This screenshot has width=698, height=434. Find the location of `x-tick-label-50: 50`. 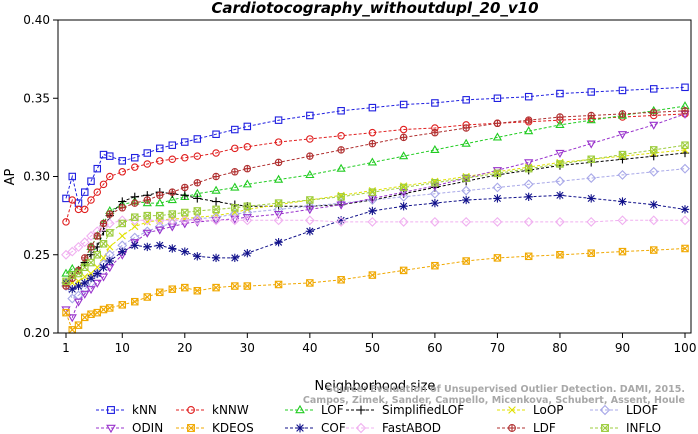

x-tick-label-50: 50 is located at coordinates (372, 348).